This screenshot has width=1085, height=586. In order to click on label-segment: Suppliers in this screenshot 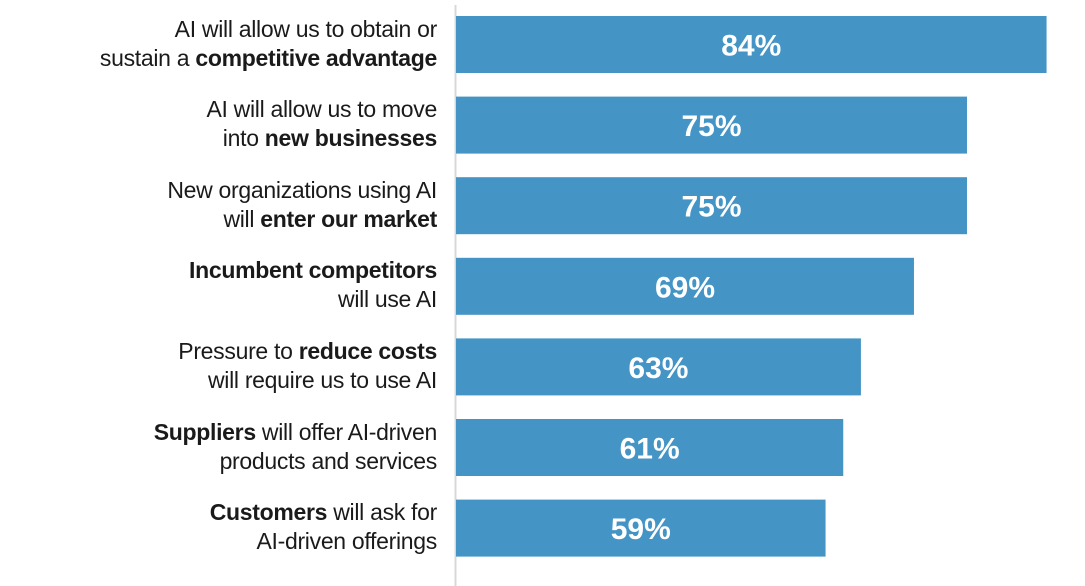, I will do `click(204, 431)`.